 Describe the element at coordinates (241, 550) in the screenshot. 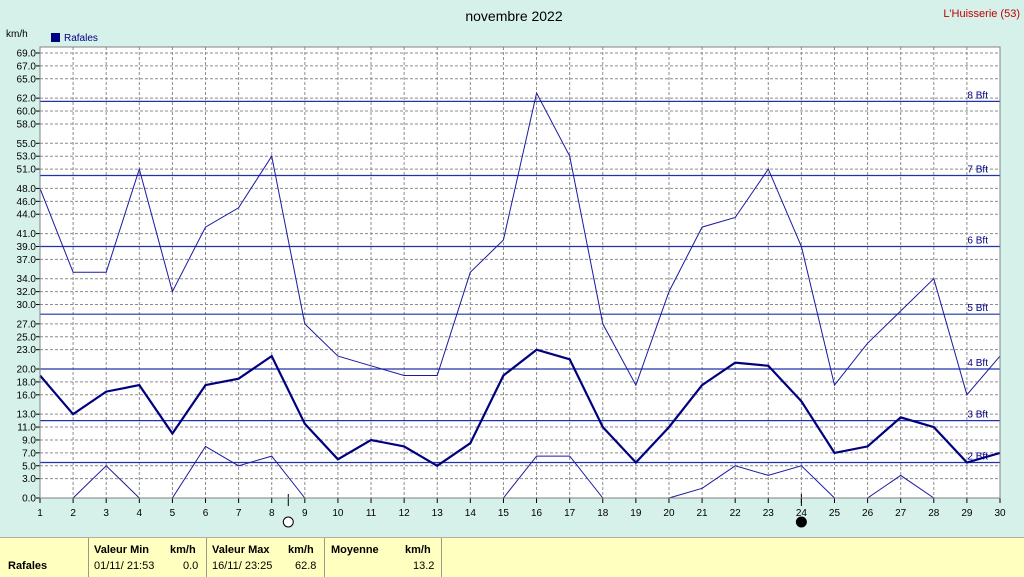

I see `max-header: Valeur Max` at that location.